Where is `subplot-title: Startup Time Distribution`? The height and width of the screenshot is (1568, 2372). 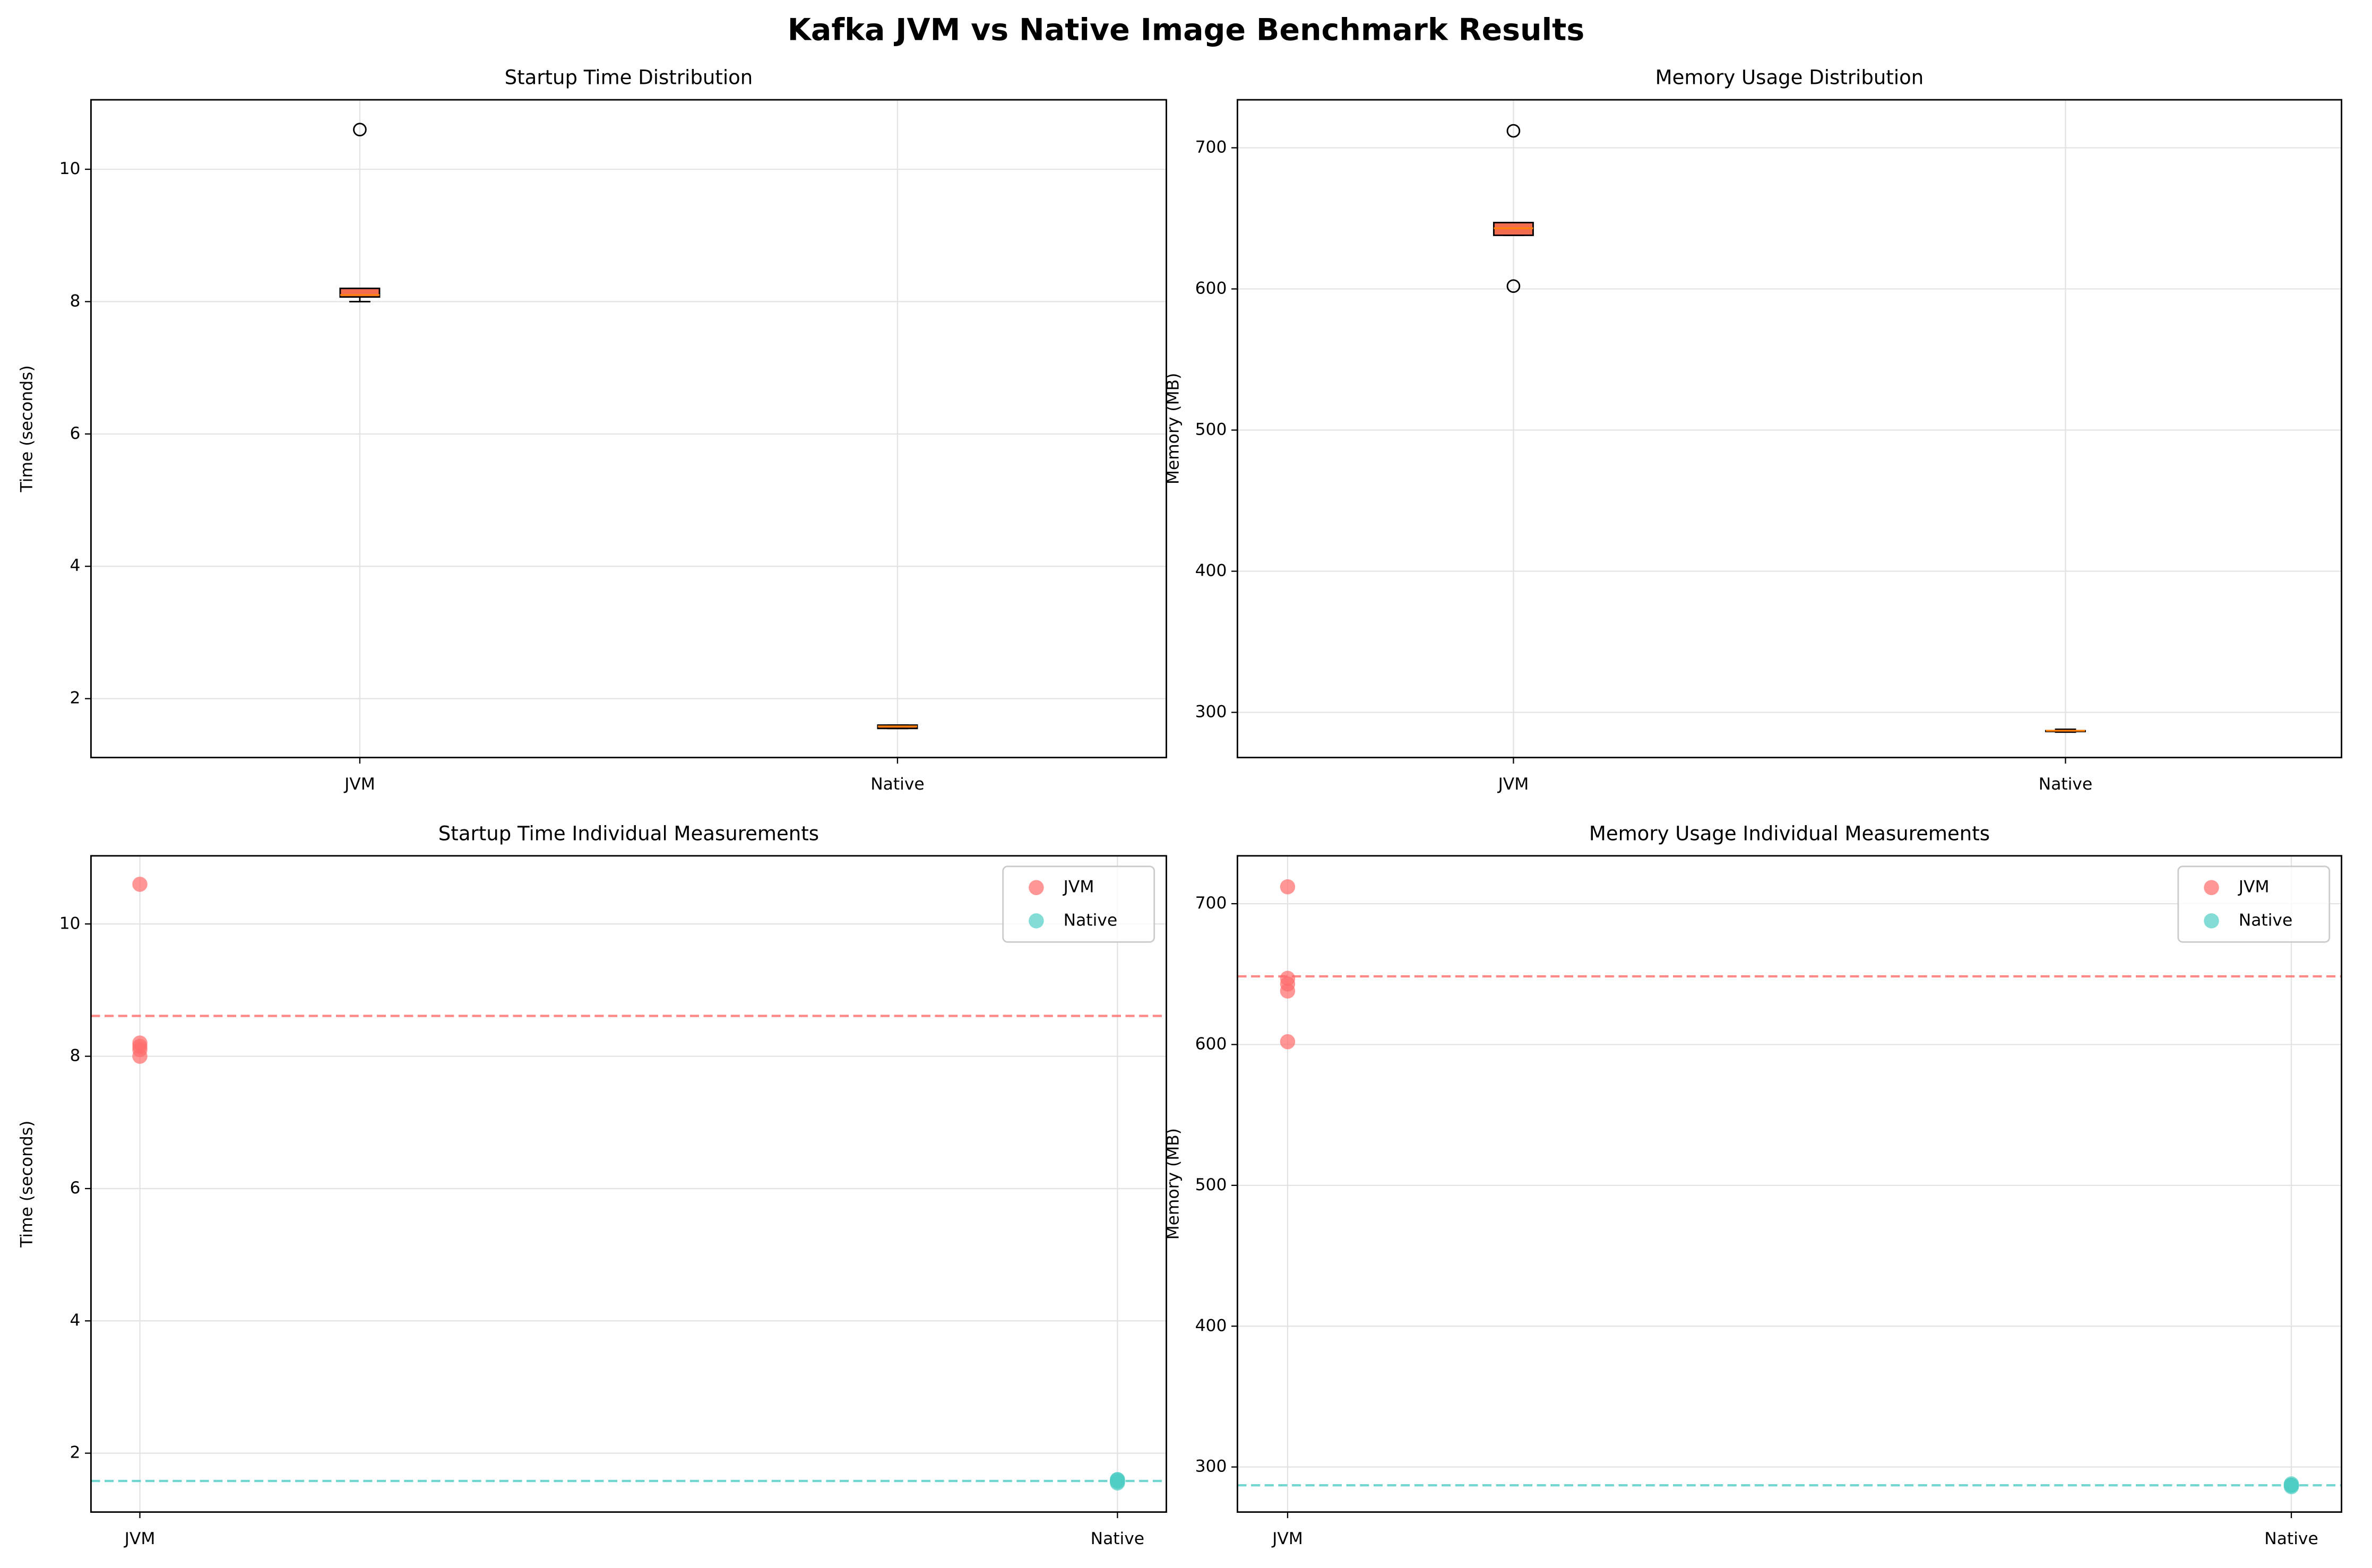
subplot-title: Startup Time Distribution is located at coordinates (629, 77).